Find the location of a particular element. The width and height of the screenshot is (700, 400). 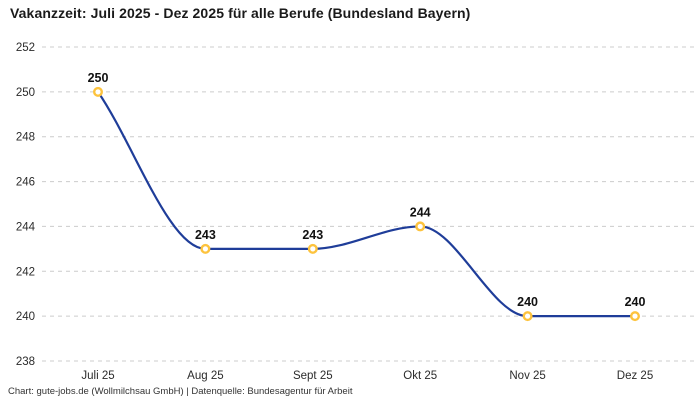

y-tick-label: 246 is located at coordinates (25, 183).